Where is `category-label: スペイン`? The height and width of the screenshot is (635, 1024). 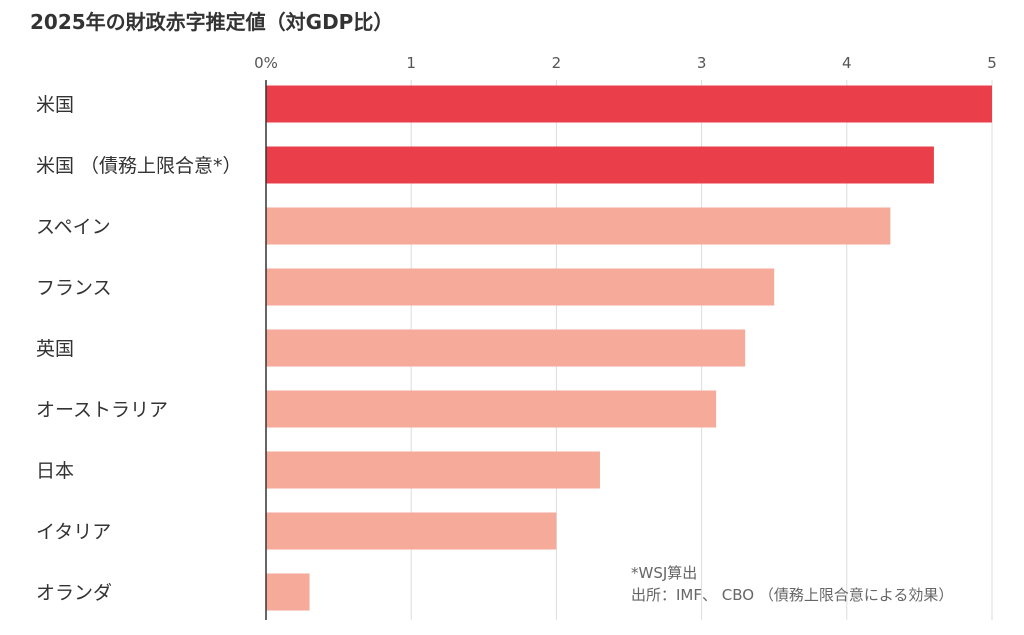 category-label: スペイン is located at coordinates (73, 227).